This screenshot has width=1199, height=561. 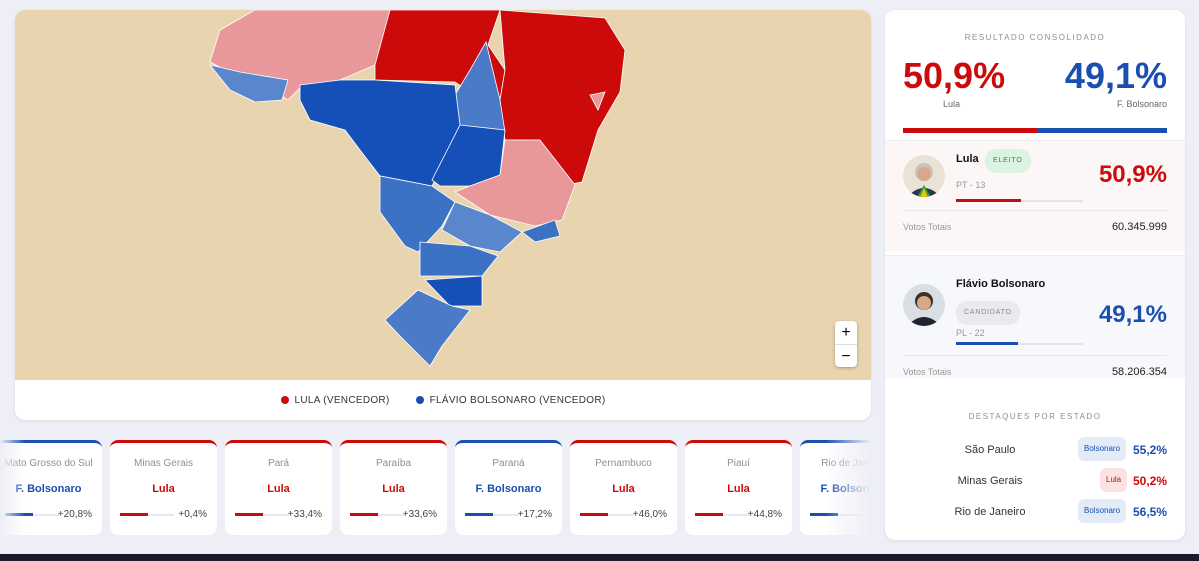 I want to click on highlight-share: 50,2%, so click(x=1149, y=481).